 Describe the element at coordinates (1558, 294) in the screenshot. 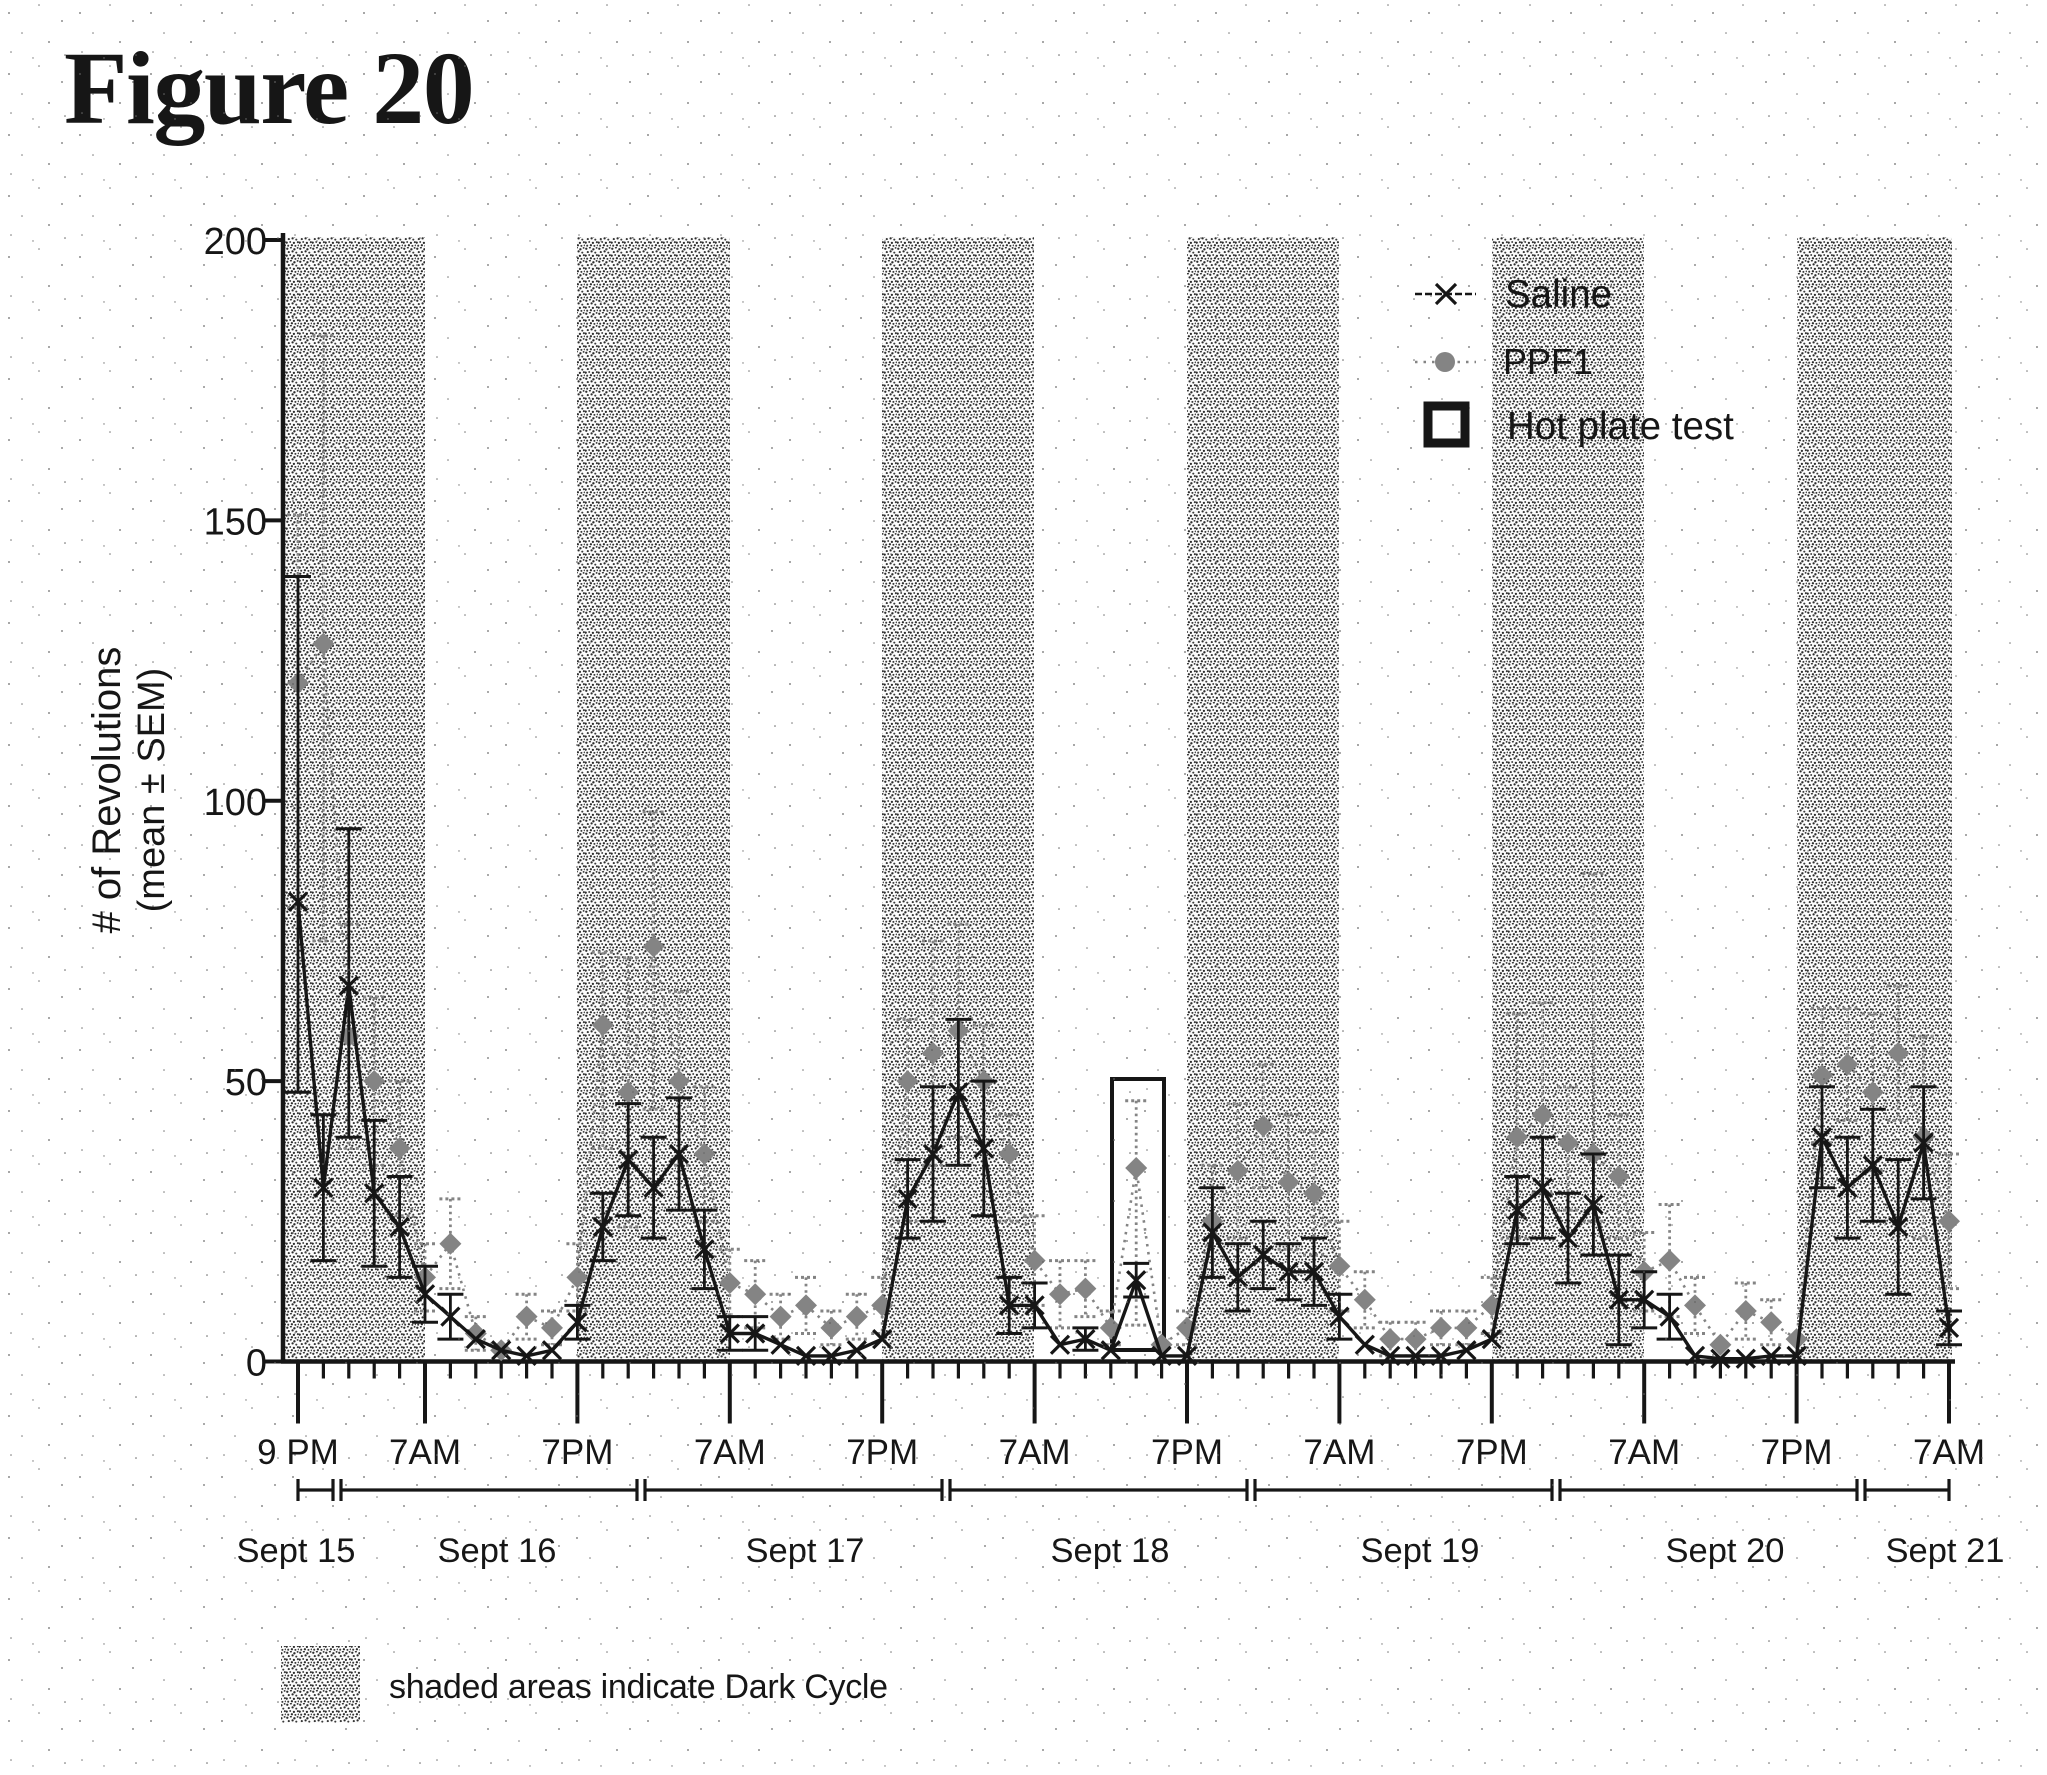

I see `svg-text: Saline` at that location.